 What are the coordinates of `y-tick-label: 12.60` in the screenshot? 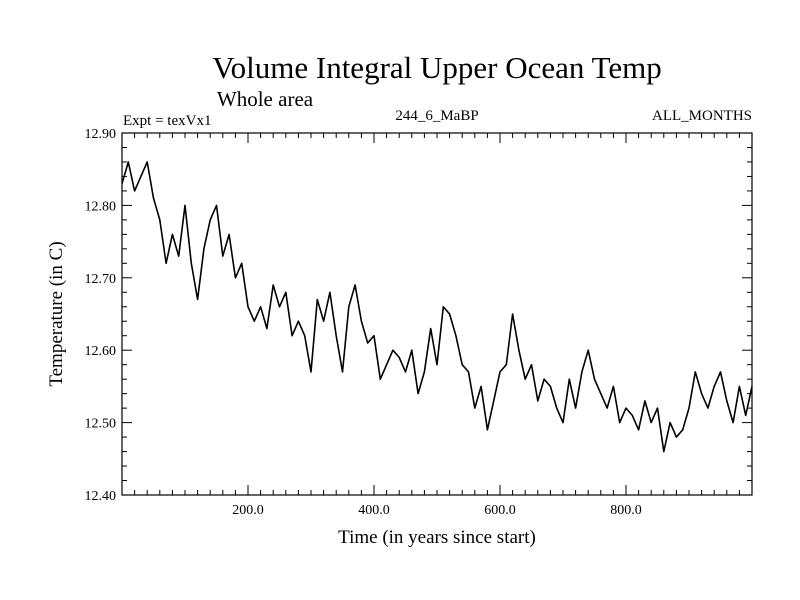 It's located at (101, 351).